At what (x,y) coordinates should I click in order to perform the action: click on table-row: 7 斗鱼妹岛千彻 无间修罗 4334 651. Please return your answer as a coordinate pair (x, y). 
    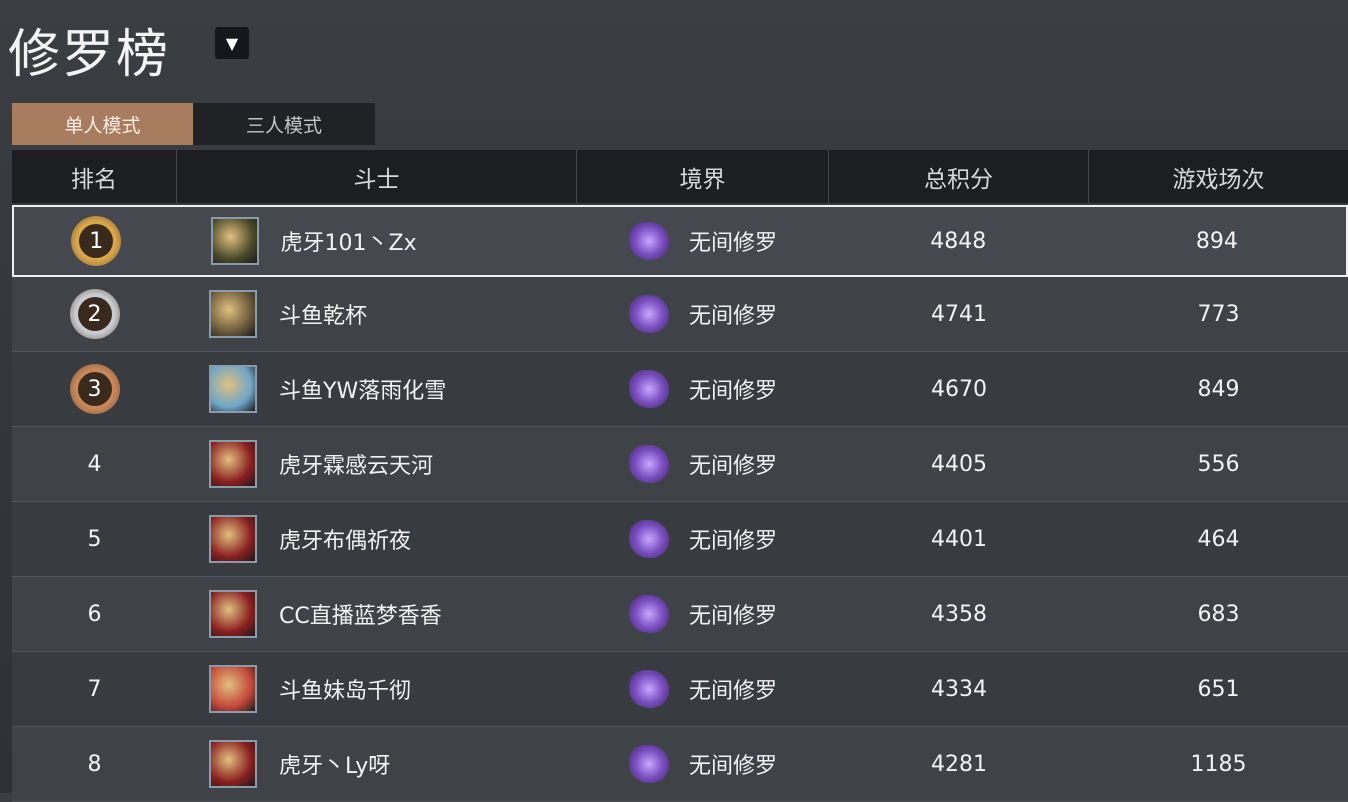
    Looking at the image, I should click on (680, 689).